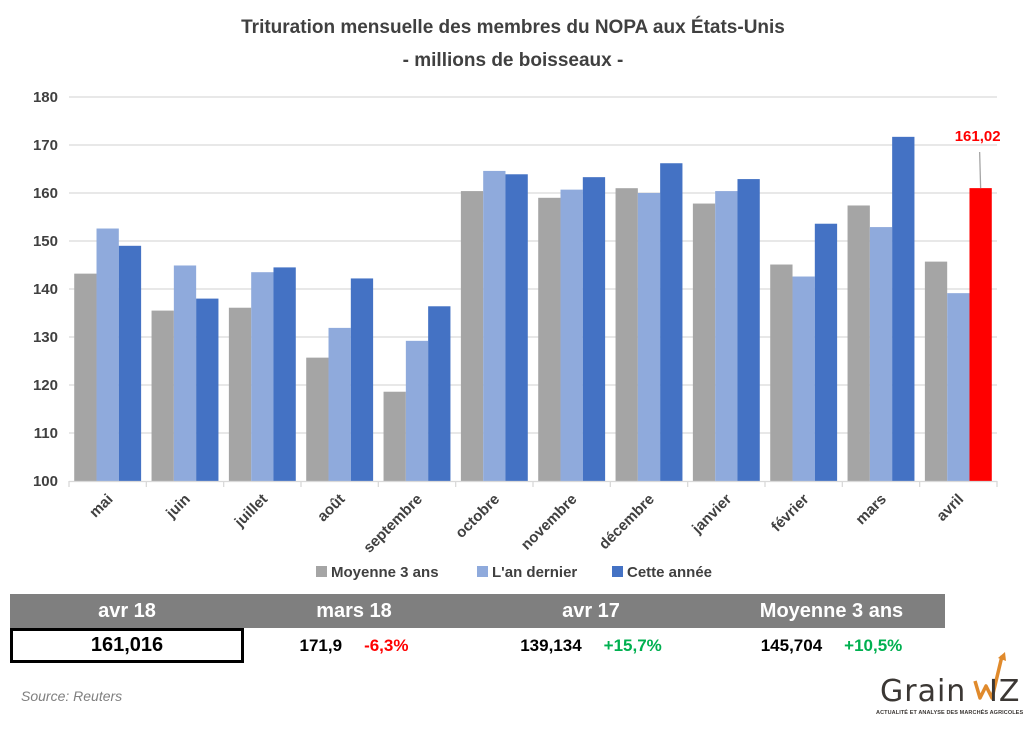 The width and height of the screenshot is (1024, 729). I want to click on y-tick-label: 120, so click(45, 385).